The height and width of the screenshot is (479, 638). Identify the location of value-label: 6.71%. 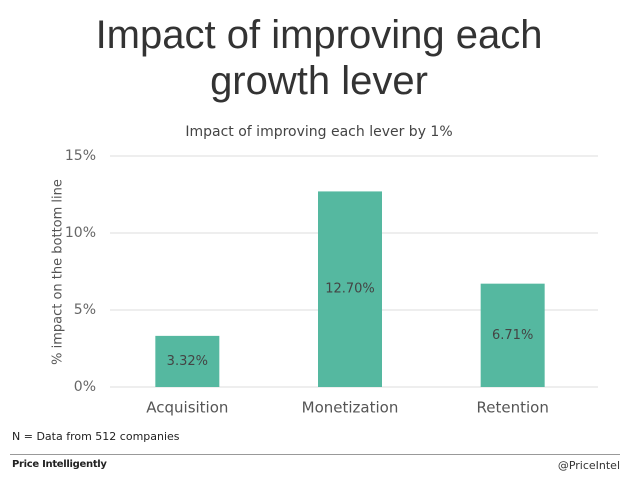
(512, 335).